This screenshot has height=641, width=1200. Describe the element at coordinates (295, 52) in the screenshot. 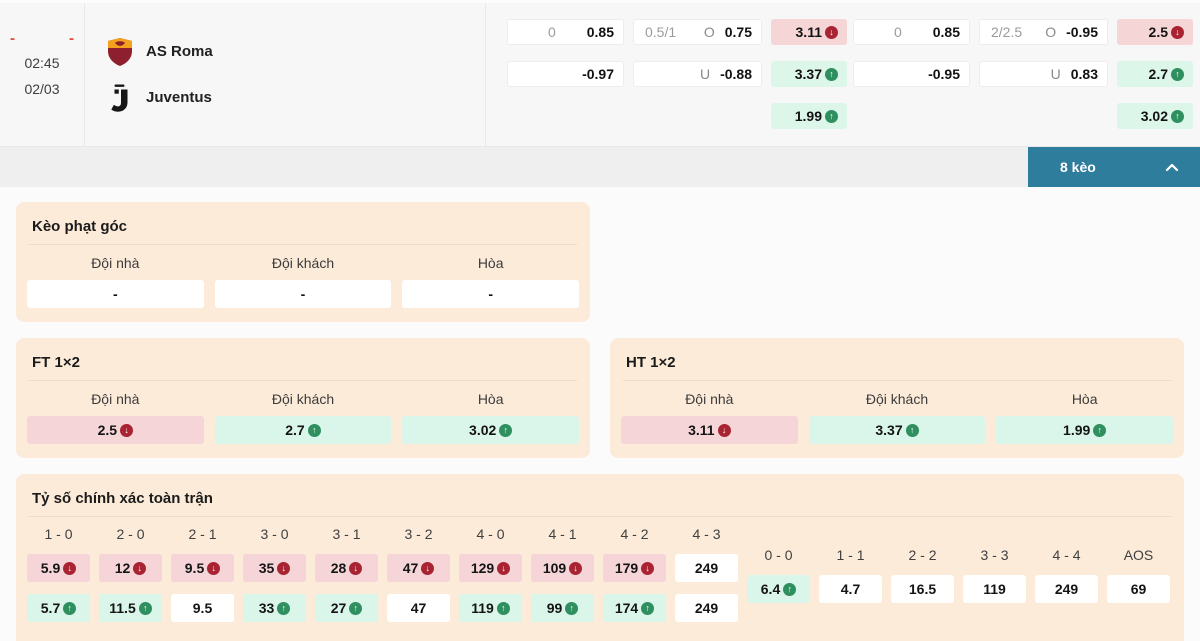

I see `team-row-home: AS Roma` at that location.